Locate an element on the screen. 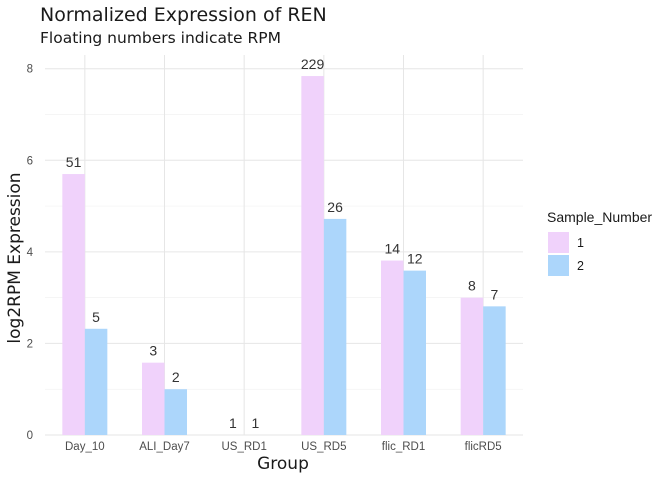 Image resolution: width=672 pixels, height=480 pixels. legend: Sample_Number 1 2 is located at coordinates (599, 242).